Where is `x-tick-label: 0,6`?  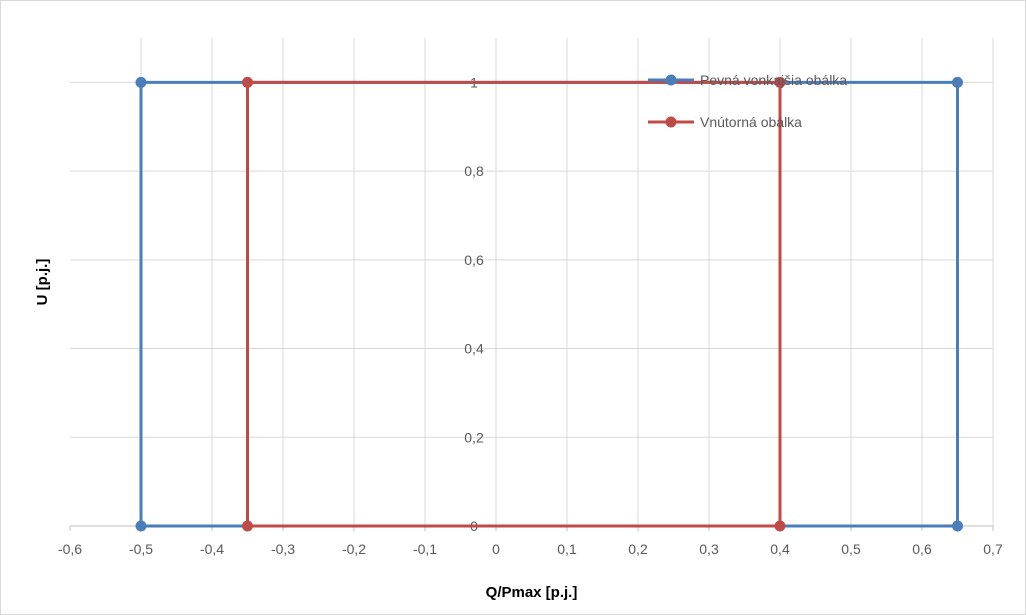 x-tick-label: 0,6 is located at coordinates (922, 549).